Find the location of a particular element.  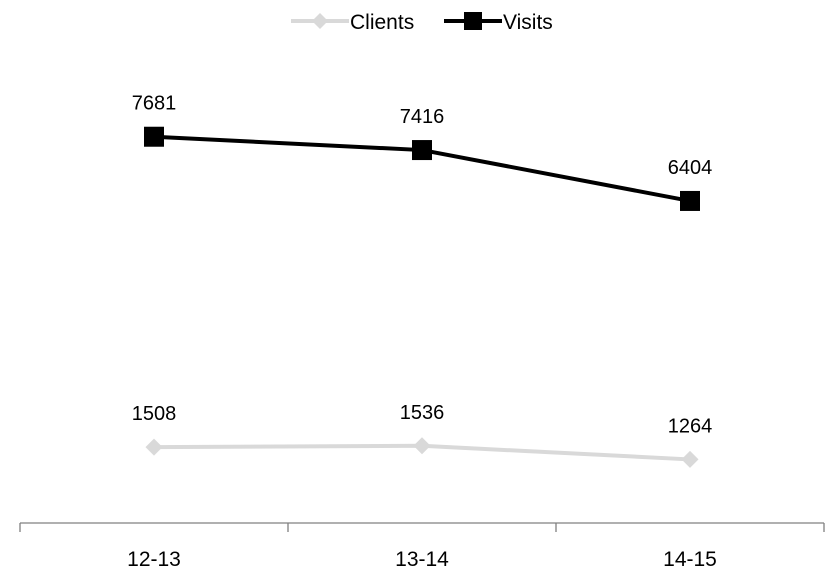

data-label: 7416 is located at coordinates (422, 117).